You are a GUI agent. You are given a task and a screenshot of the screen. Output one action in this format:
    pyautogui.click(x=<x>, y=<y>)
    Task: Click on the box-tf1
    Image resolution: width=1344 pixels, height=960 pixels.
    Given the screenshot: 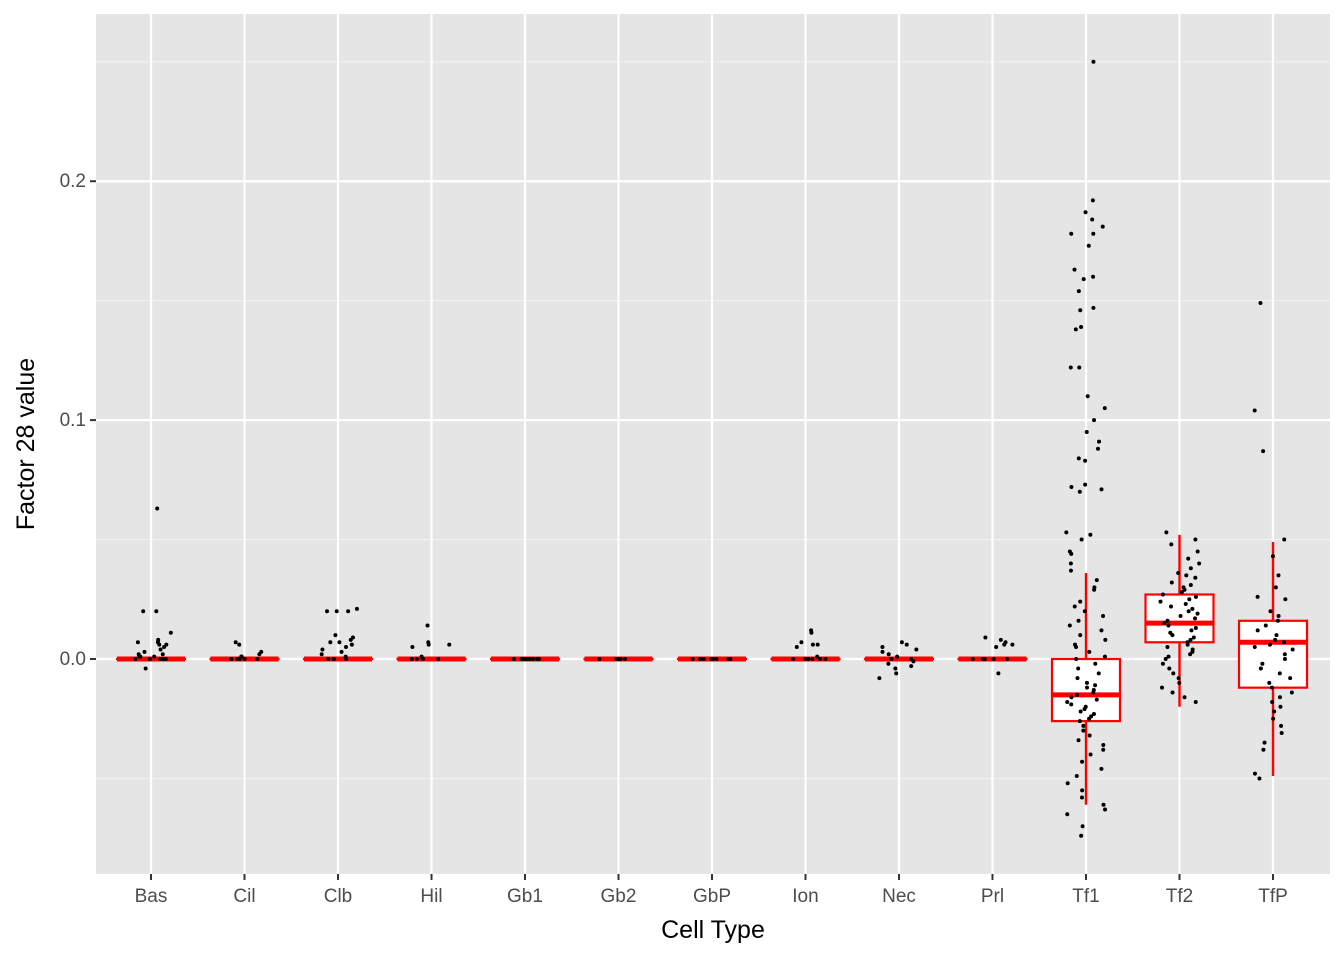 What is the action you would take?
    pyautogui.click(x=1086, y=689)
    